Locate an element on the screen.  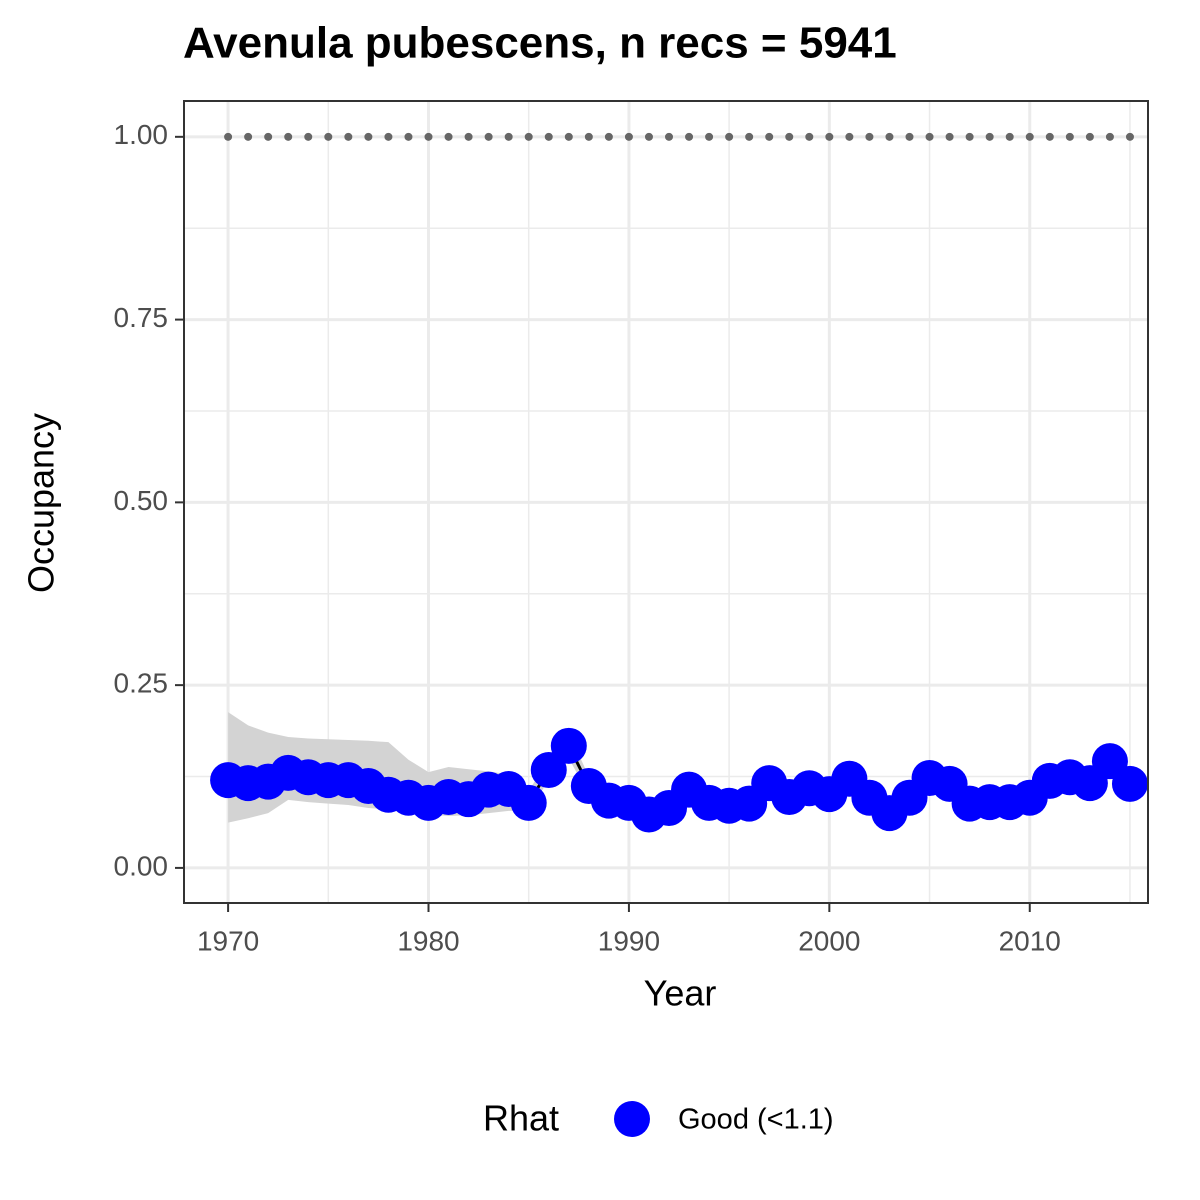
x-tick-label: 1980 is located at coordinates (428, 940).